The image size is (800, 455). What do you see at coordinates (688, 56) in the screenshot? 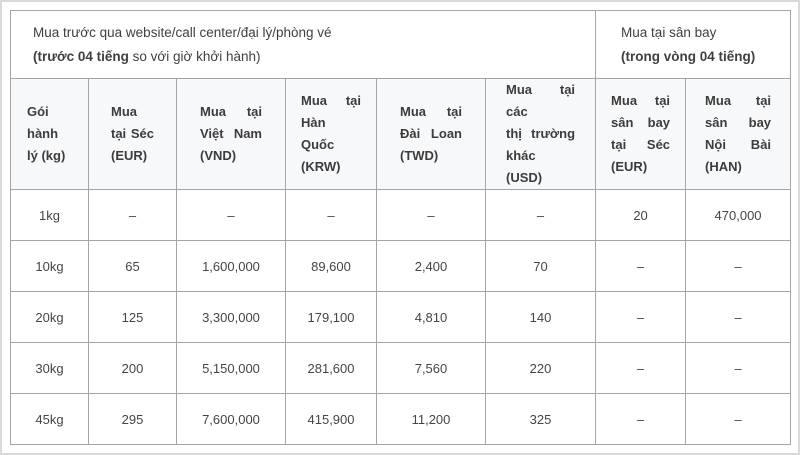
I see `section-airport-line2: (trong vòng 04 tiếng)` at bounding box center [688, 56].